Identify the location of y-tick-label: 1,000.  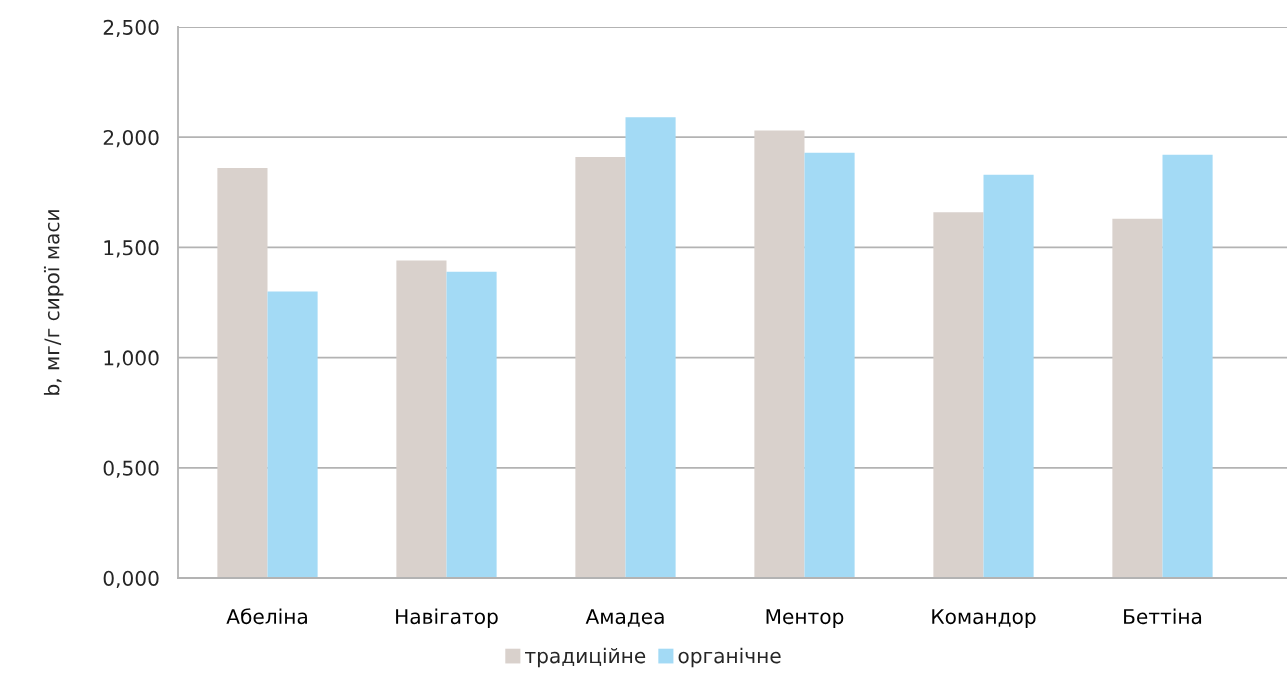
(131, 359).